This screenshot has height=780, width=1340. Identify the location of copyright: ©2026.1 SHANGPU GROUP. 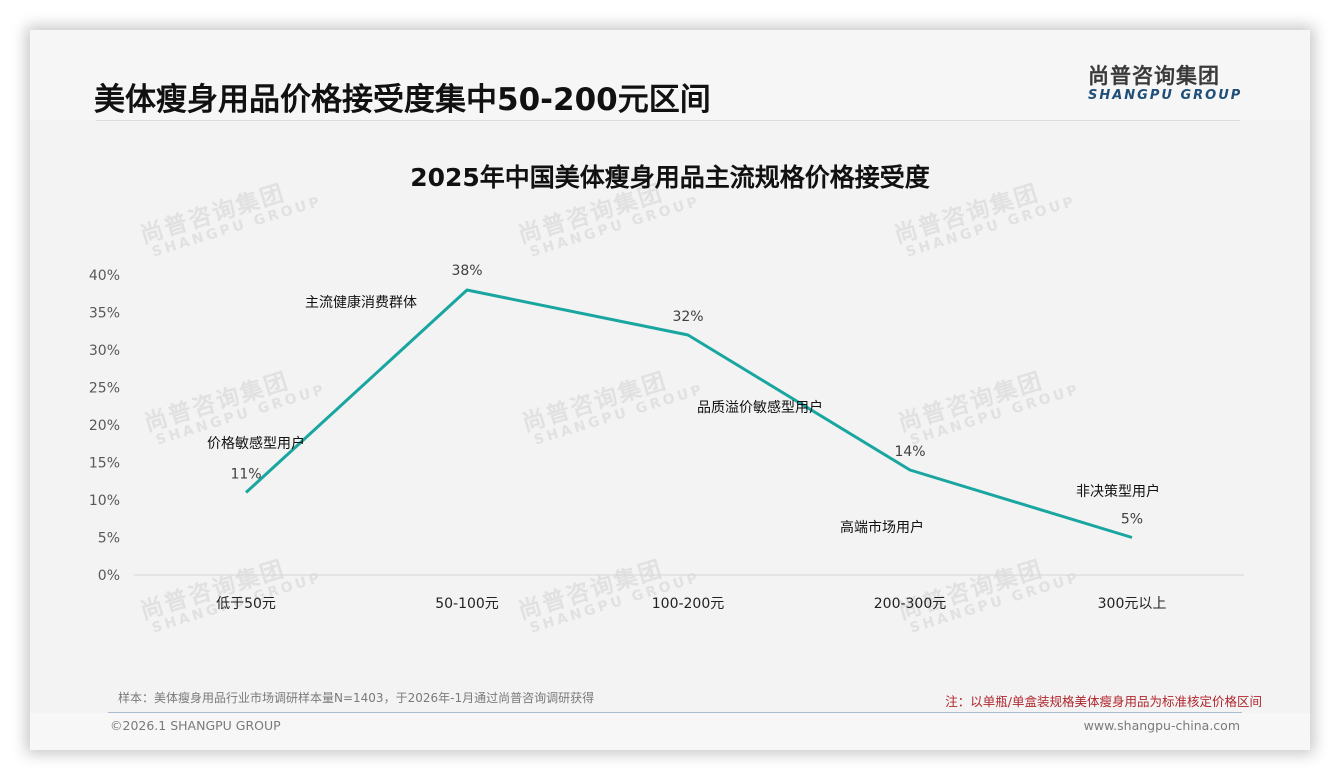
(195, 725).